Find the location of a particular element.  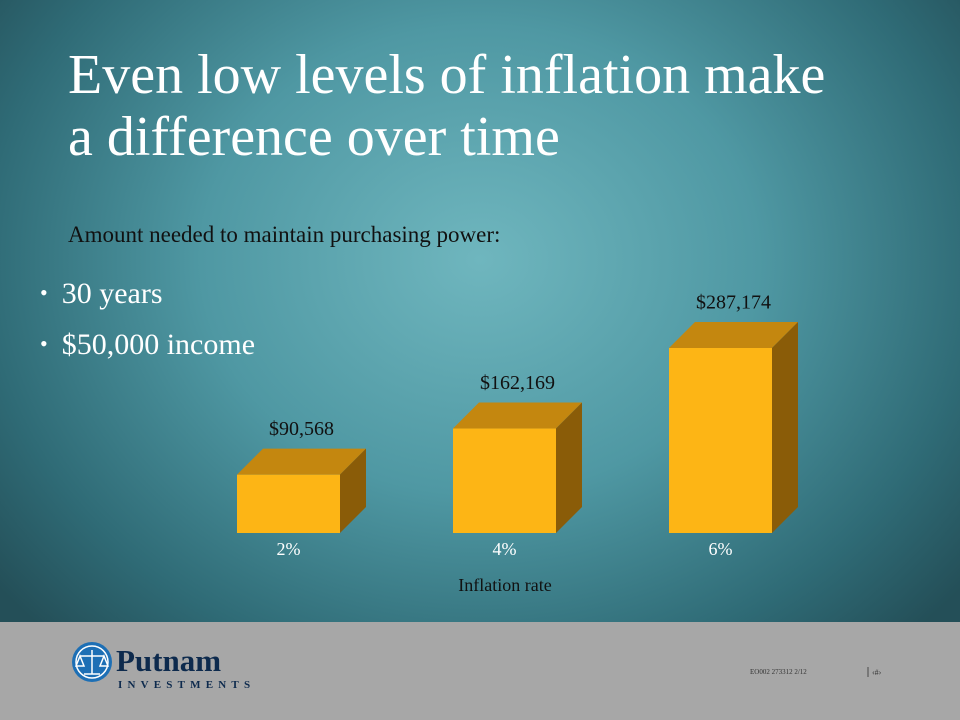

page-number: ‹#› is located at coordinates (877, 672).